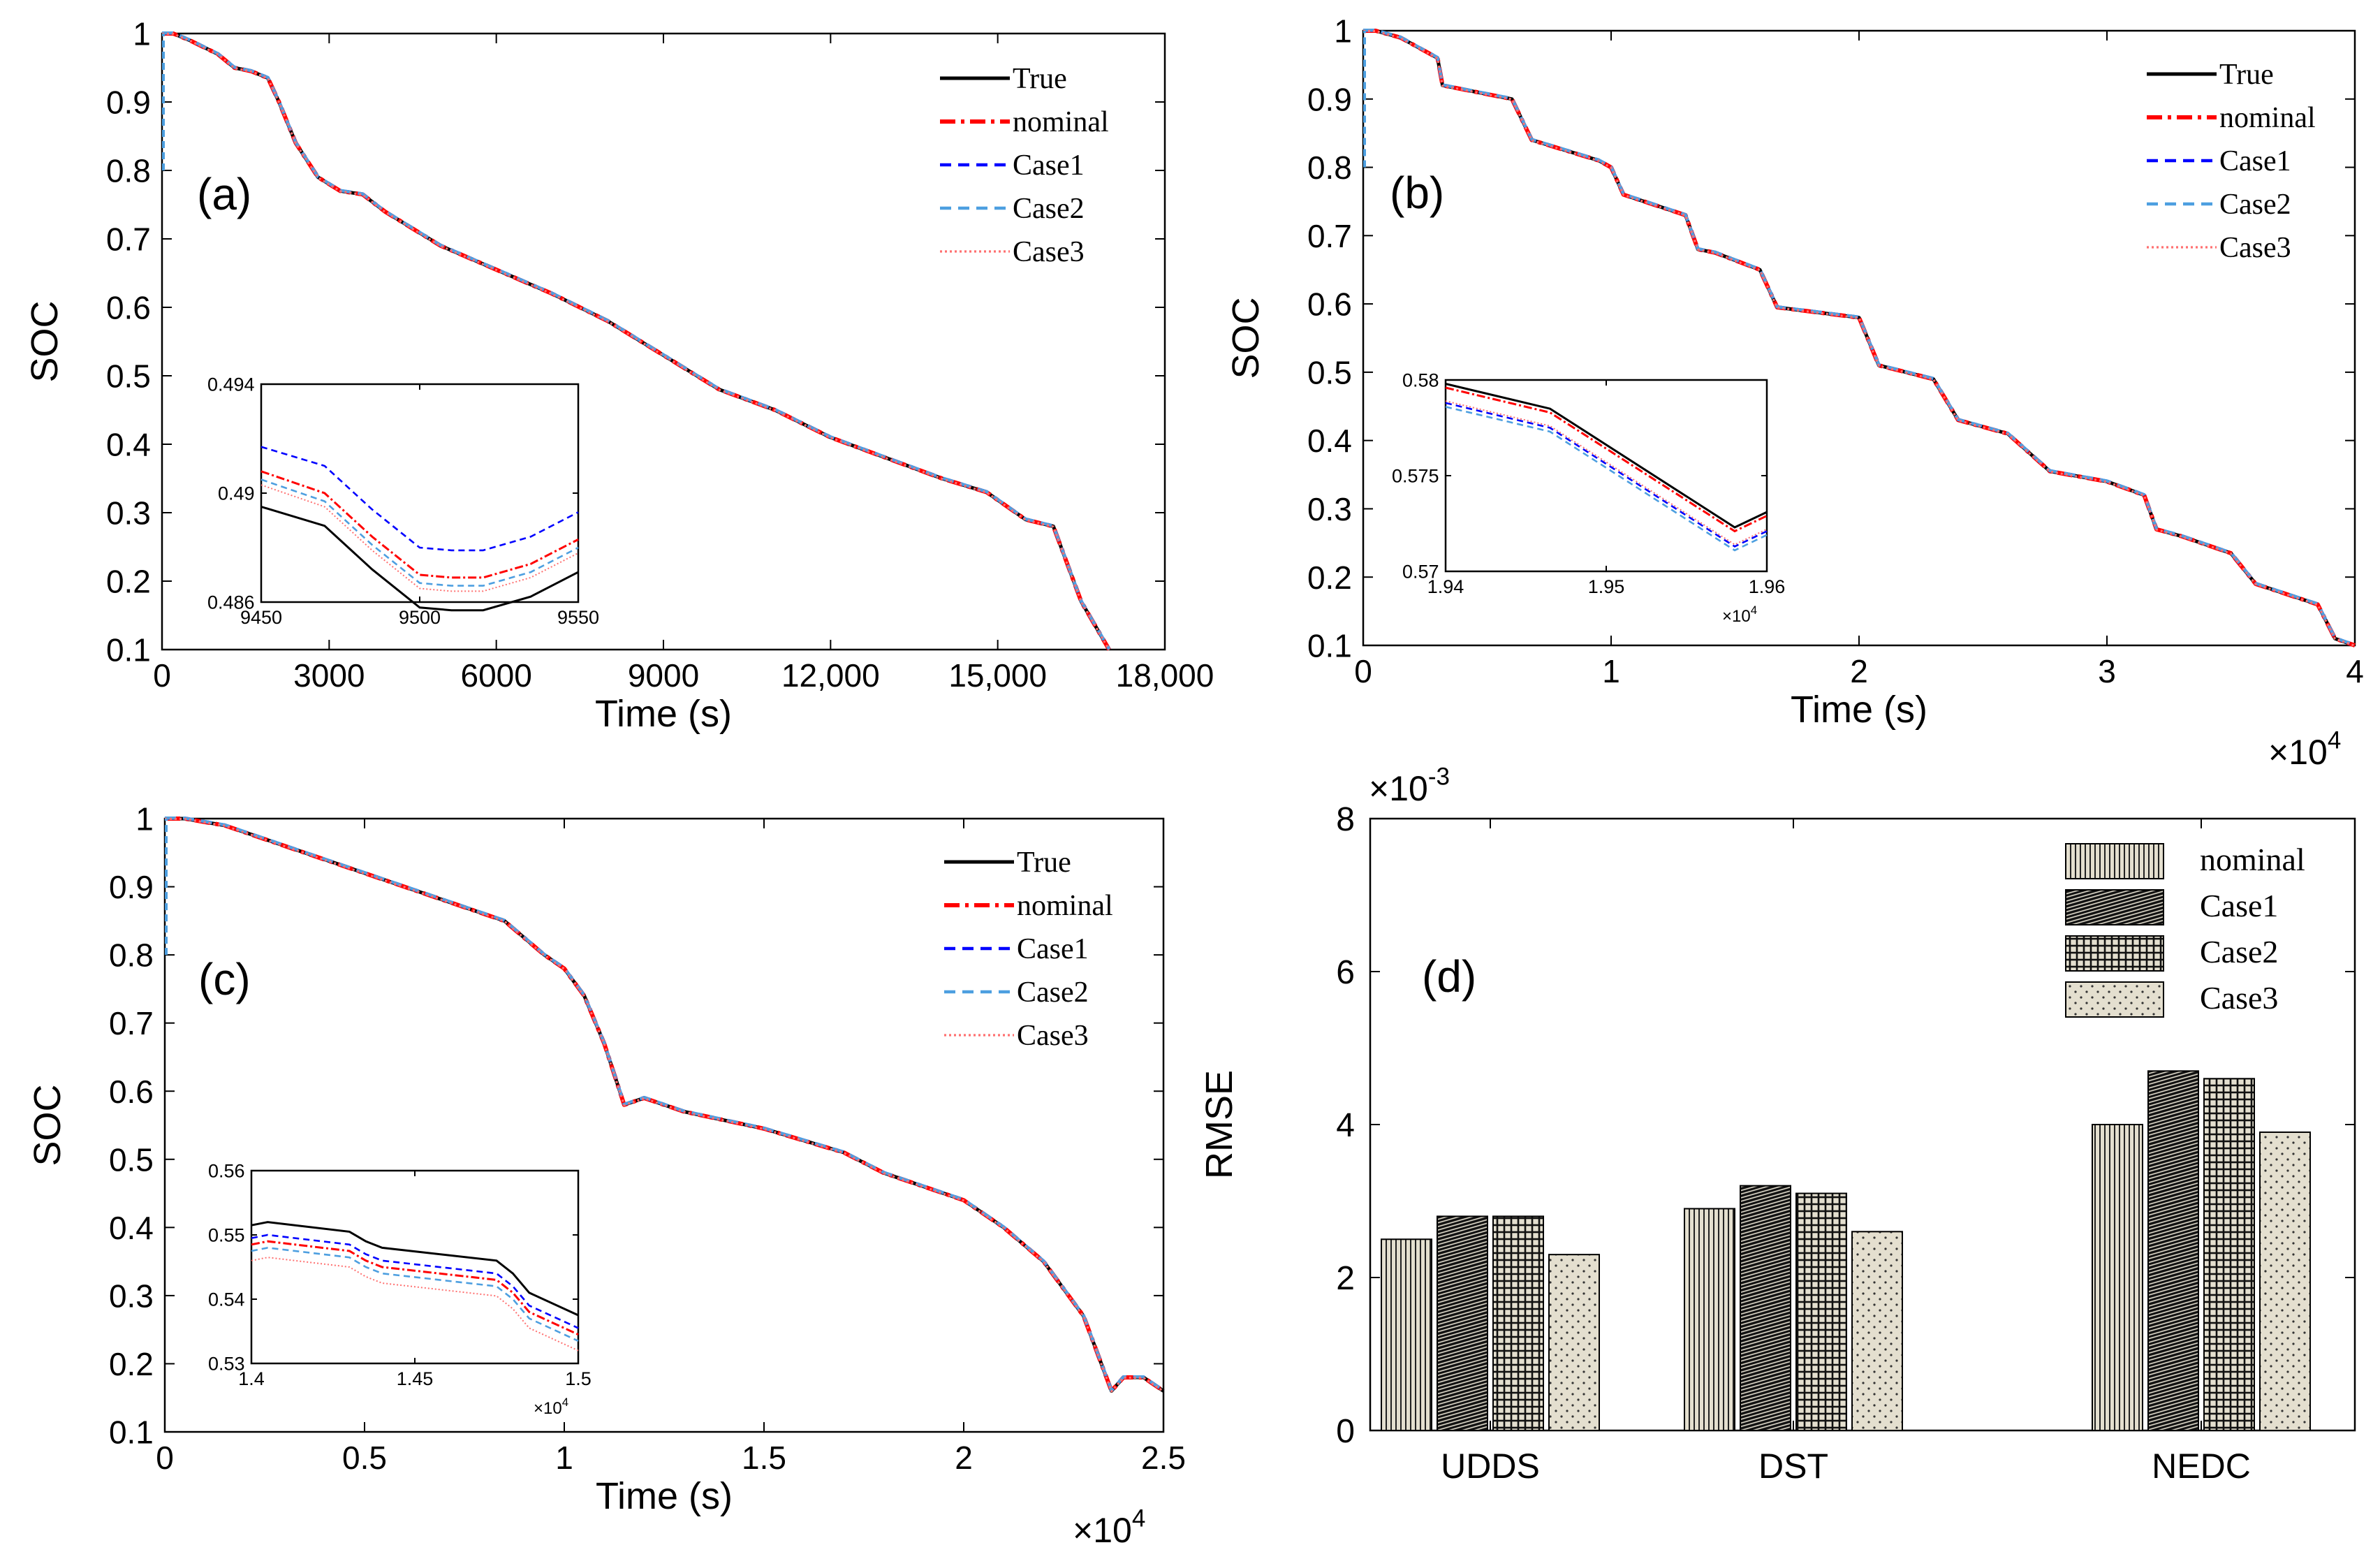  Describe the element at coordinates (329, 675) in the screenshot. I see `axis-xtick-label: 3000` at that location.